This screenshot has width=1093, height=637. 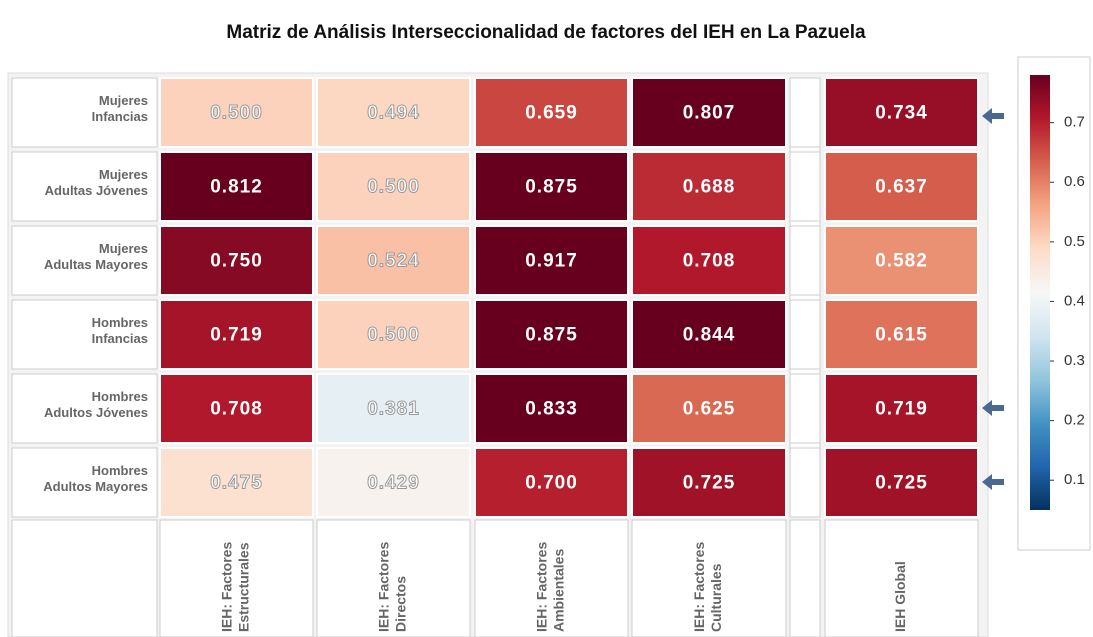 I want to click on row-label: Adultos Jóvenes, so click(x=96, y=412).